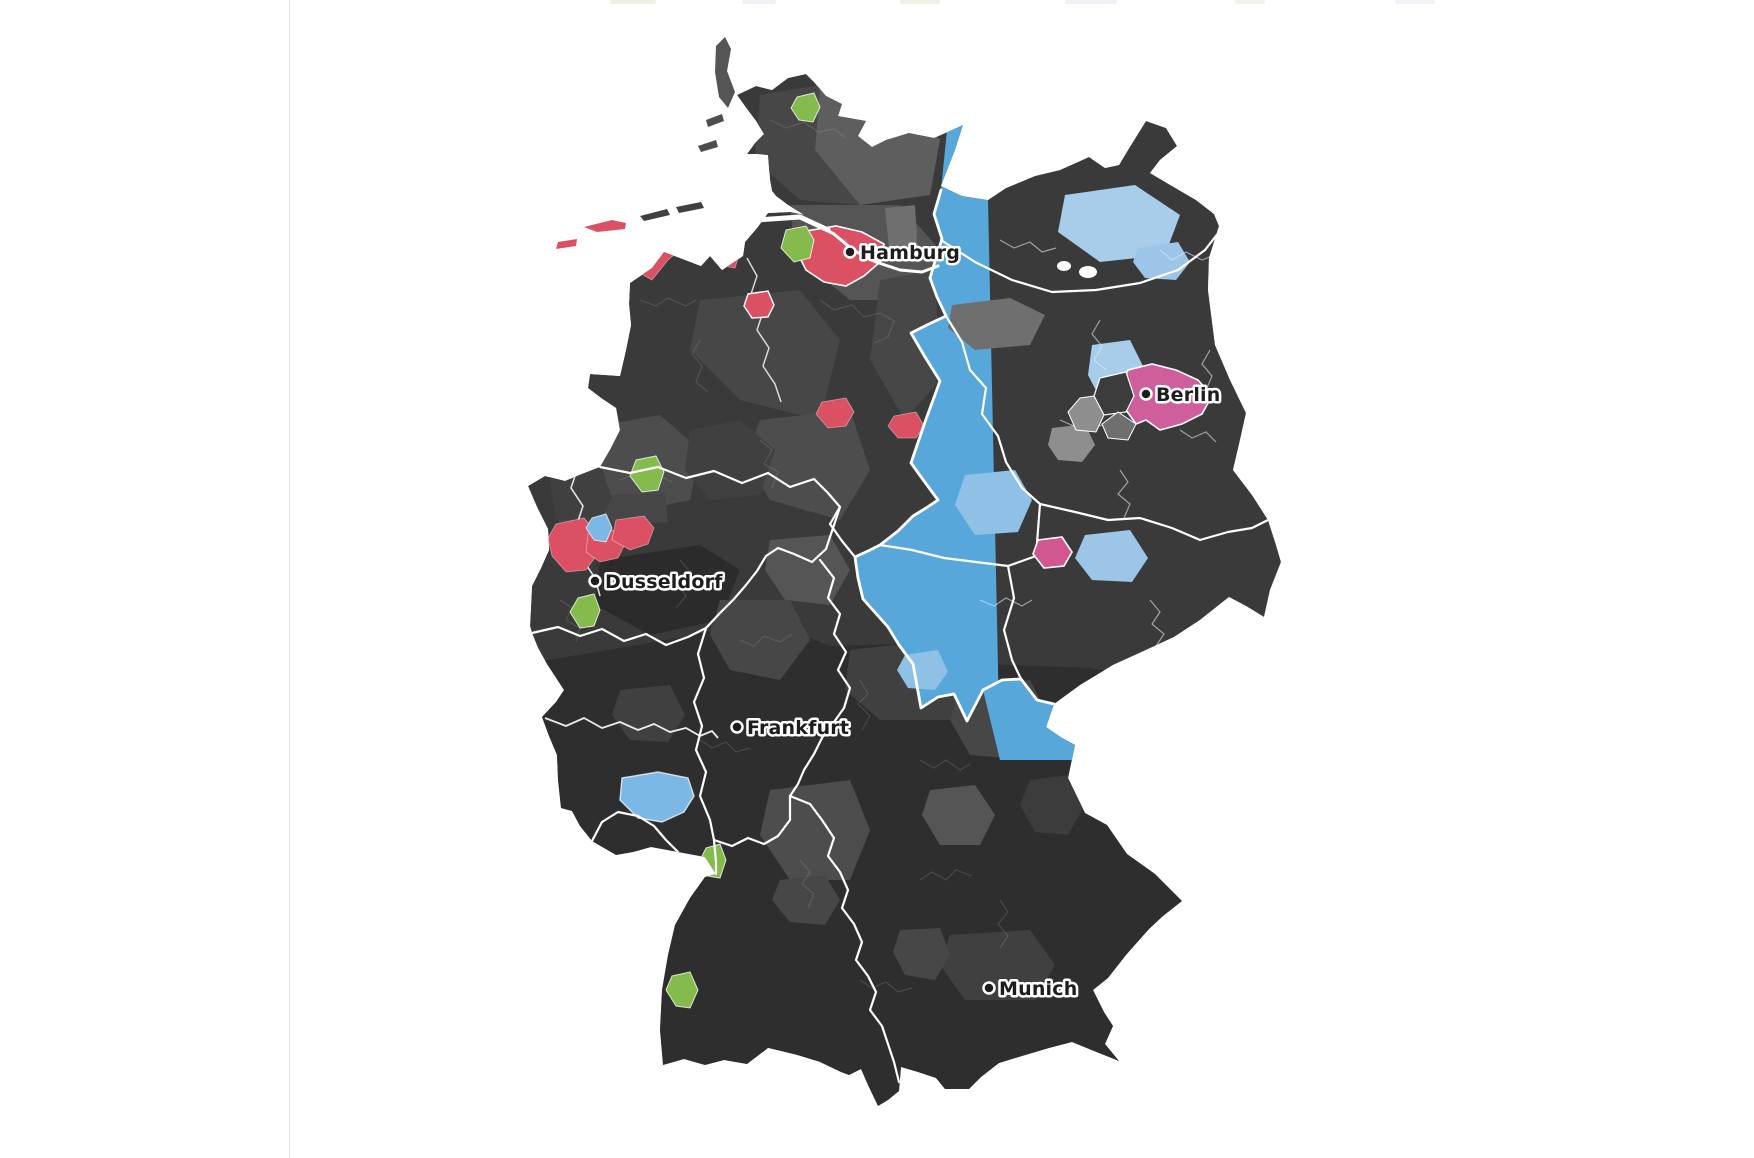  What do you see at coordinates (1140, 402) in the screenshot?
I see `berlin-cluster` at bounding box center [1140, 402].